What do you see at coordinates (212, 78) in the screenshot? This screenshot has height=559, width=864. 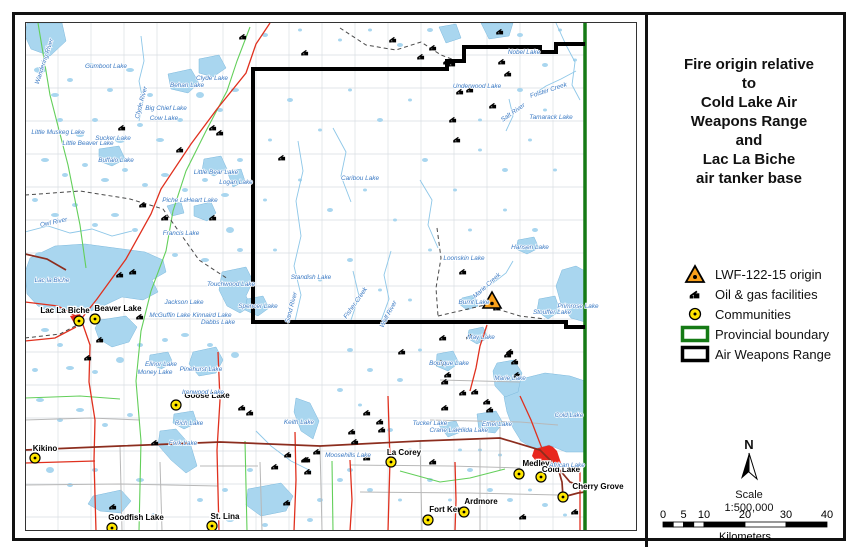 I see `lake-label: Clyde Lake` at bounding box center [212, 78].